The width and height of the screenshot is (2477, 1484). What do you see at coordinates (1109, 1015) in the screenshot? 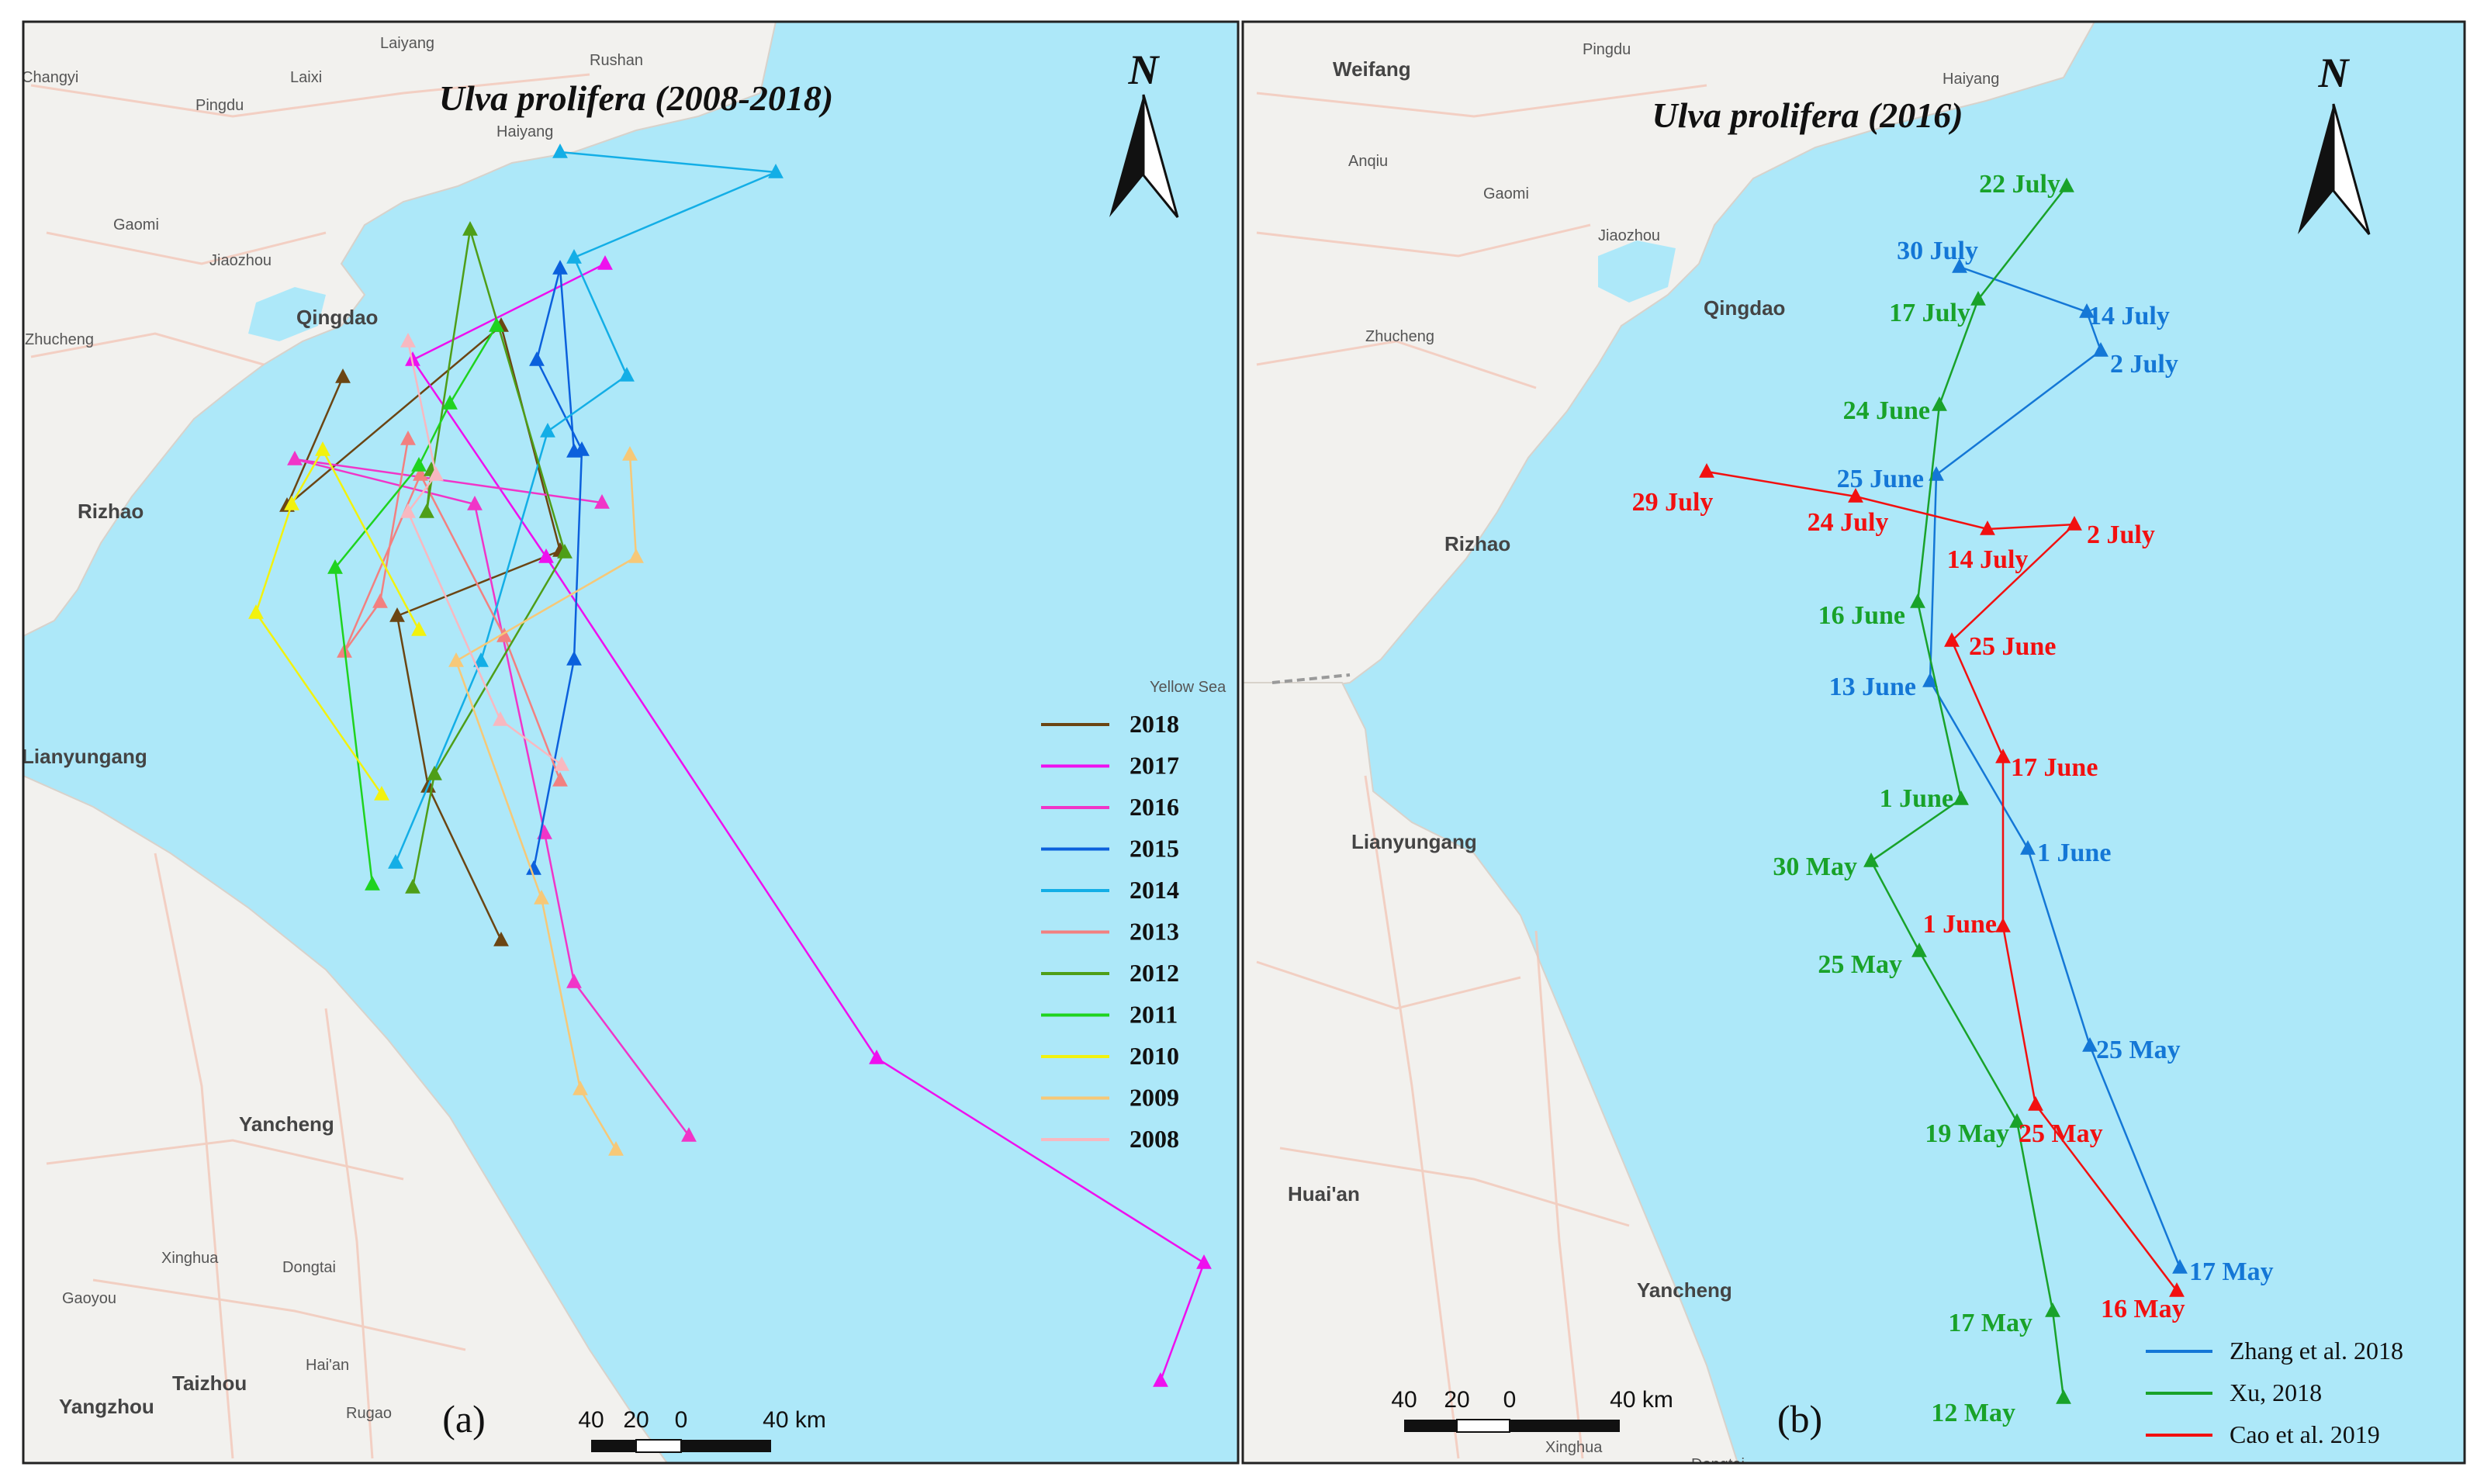
I see `legend-item: 2011` at bounding box center [1109, 1015].